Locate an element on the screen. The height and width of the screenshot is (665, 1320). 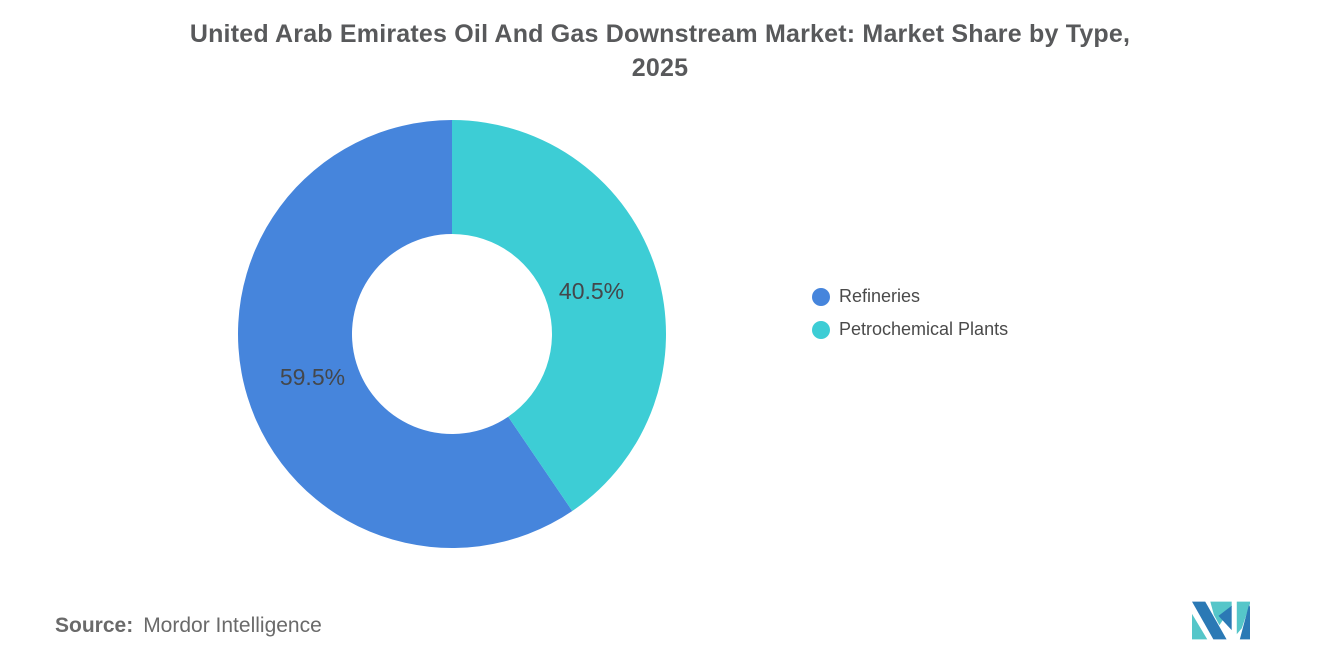
logo-shape-blue-diagonal is located at coordinates (1209, 620).